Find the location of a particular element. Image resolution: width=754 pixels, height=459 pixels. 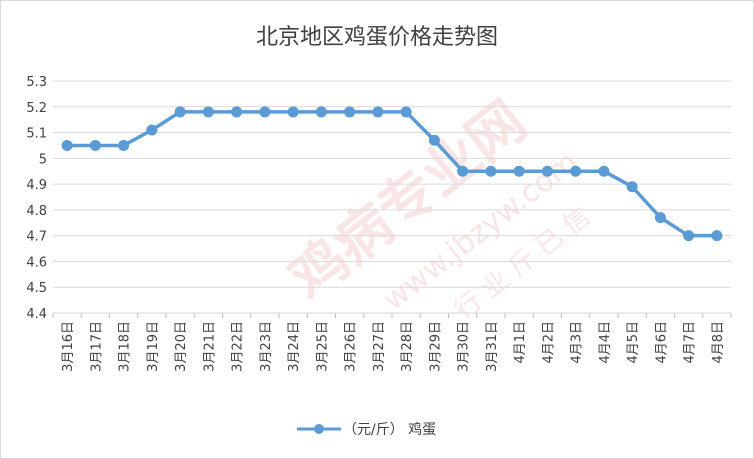

legend: （元/斤） 鸡蛋 is located at coordinates (366, 429).